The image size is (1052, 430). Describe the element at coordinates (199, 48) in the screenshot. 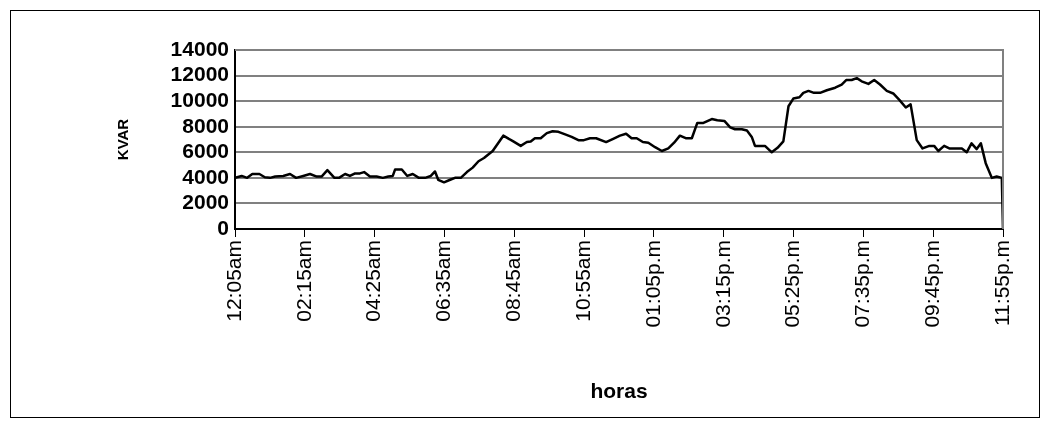

I see `y-tick-label: 14000` at that location.